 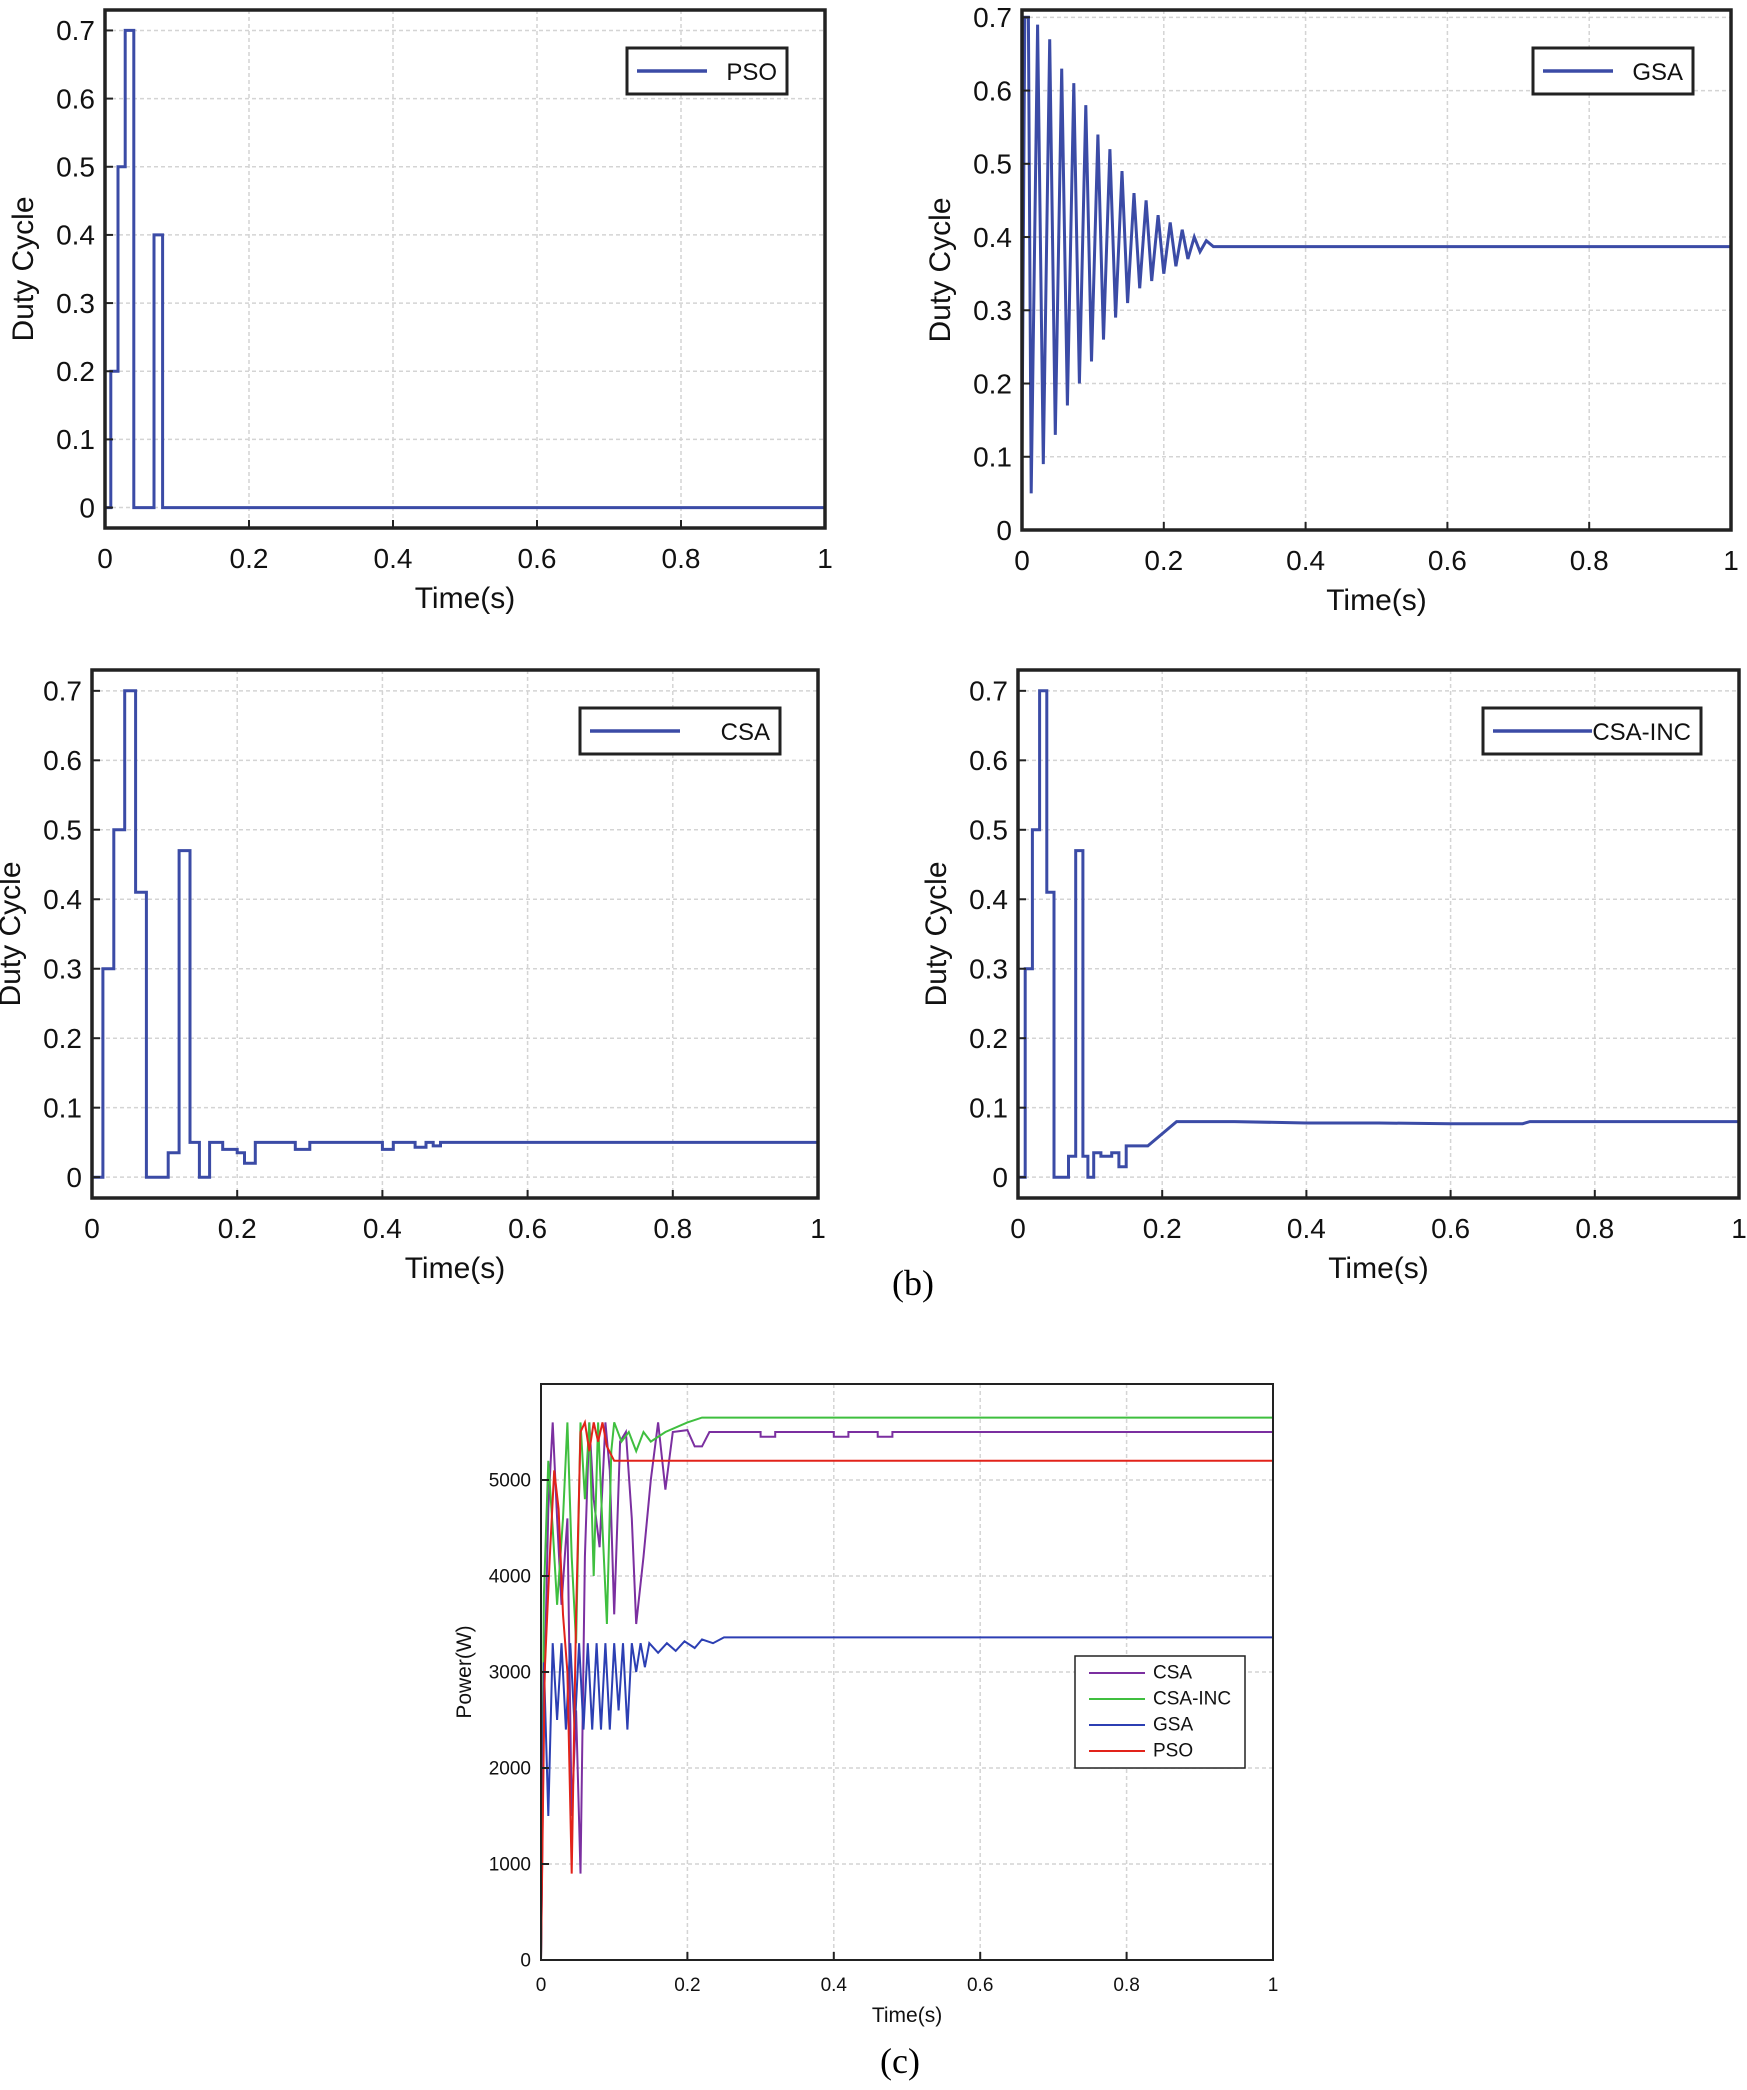 What do you see at coordinates (464, 1671) in the screenshot?
I see `y-axis-label: Power(W)` at bounding box center [464, 1671].